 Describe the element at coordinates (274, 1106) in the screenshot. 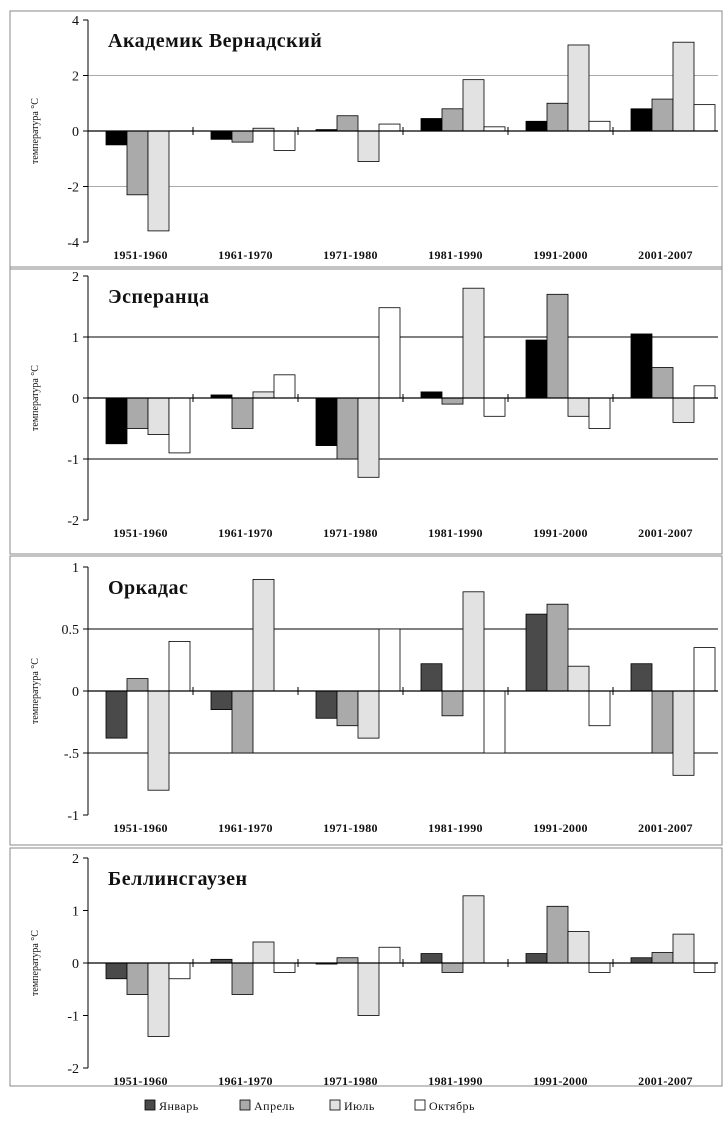

I see `legend-label: Апрель` at that location.